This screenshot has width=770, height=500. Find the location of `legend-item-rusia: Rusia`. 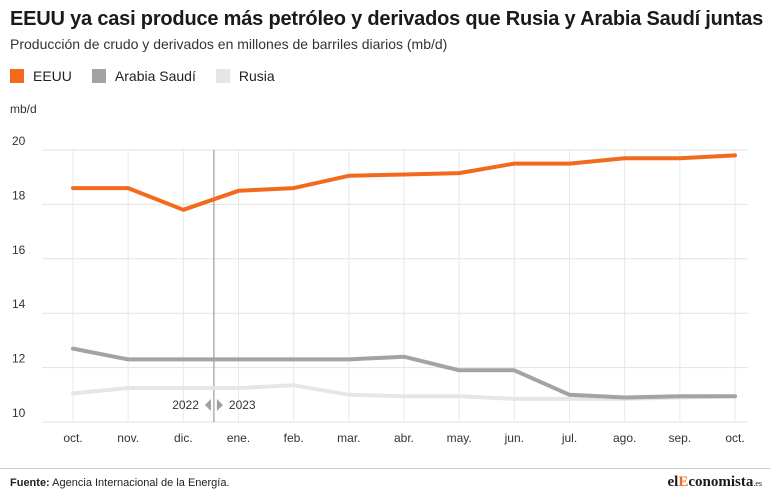

legend-item-rusia: Rusia is located at coordinates (245, 76).